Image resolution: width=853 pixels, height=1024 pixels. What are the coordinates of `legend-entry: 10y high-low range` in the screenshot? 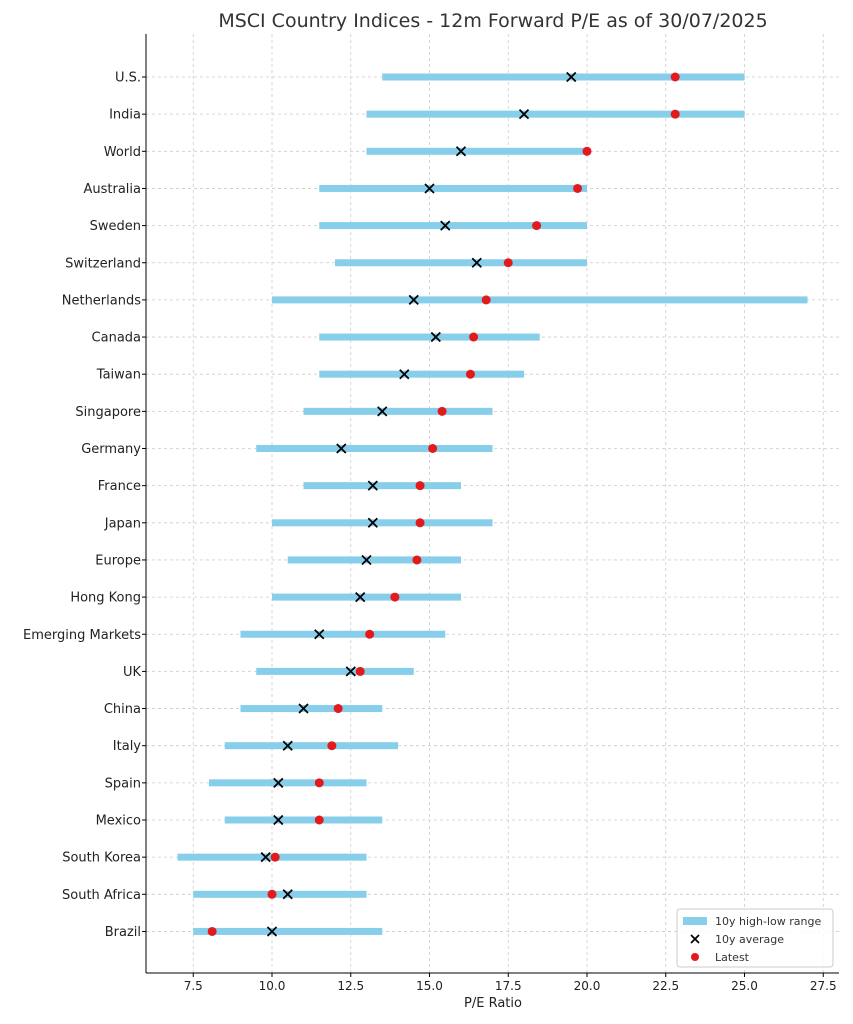 It's located at (768, 921).